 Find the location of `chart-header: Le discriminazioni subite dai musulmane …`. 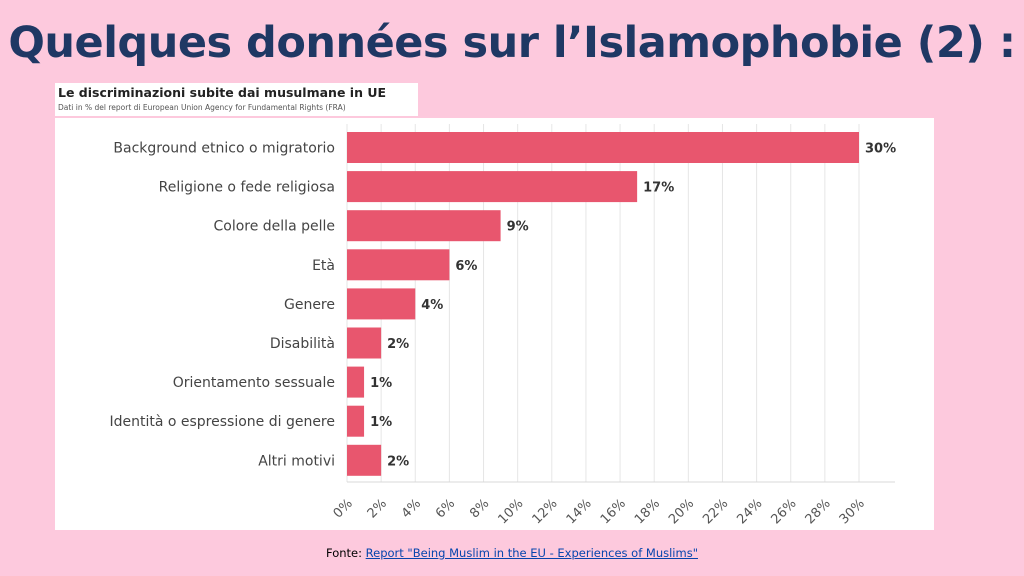

chart-header: Le discriminazioni subite dai musulmane … is located at coordinates (236, 99).